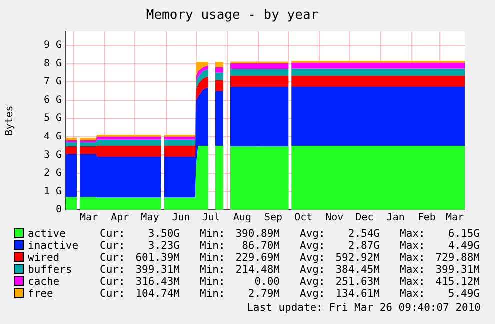  What do you see at coordinates (290, 282) in the screenshot?
I see `text: Cur: 316.43M Min: 0.00 Avg: 251.63M Max: 415.12M` at bounding box center [290, 282].